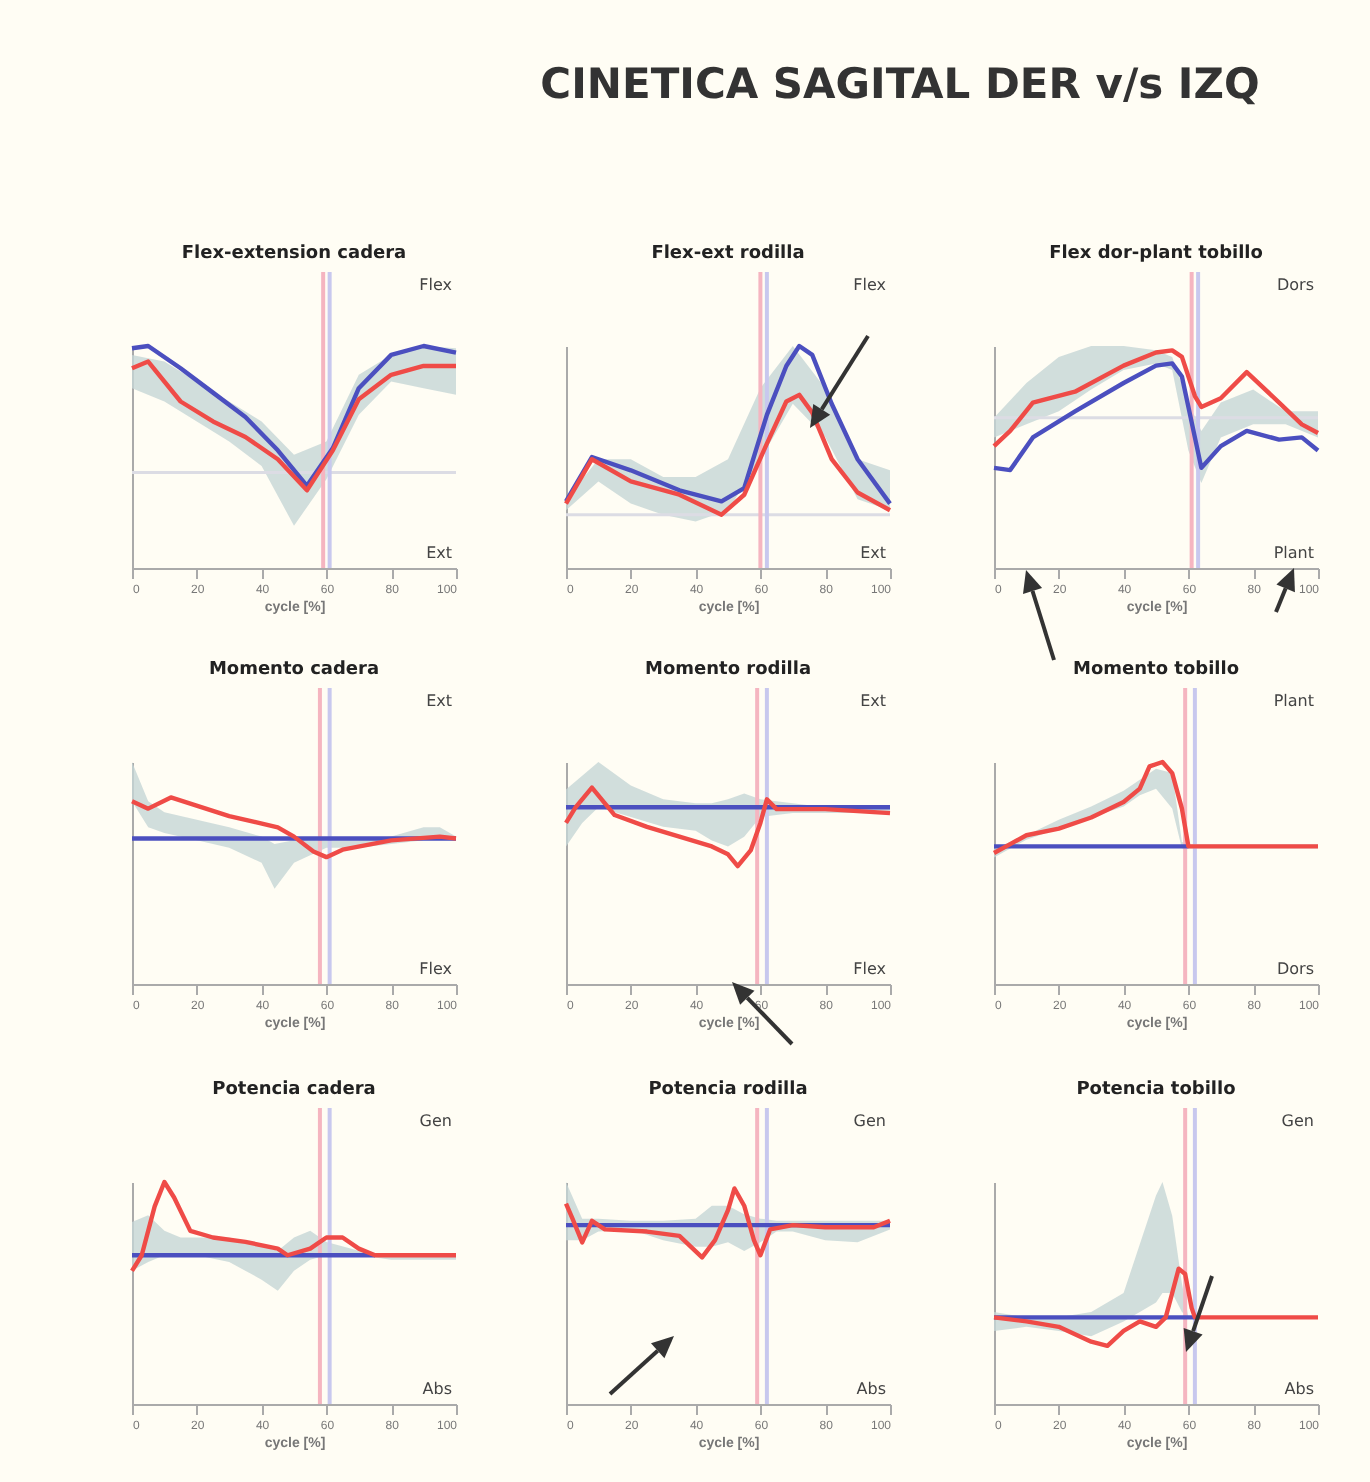  I want to click on chart-title: Flex-ext rodilla, so click(728, 254).